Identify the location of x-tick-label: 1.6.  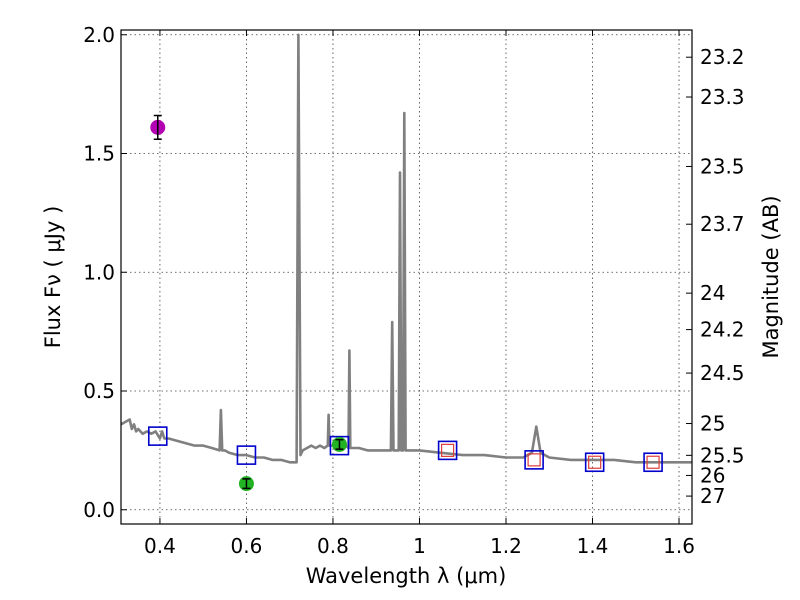
(679, 546).